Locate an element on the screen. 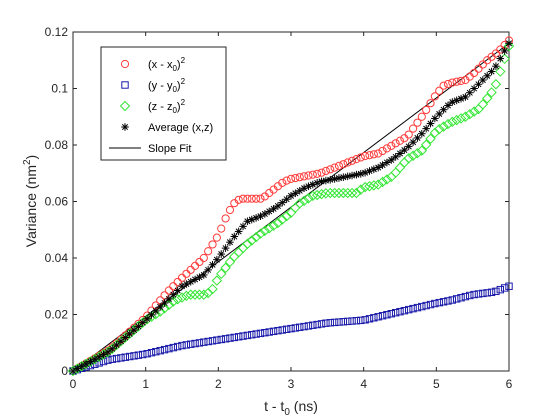  legend-label-end: ) is located at coordinates (179, 86).